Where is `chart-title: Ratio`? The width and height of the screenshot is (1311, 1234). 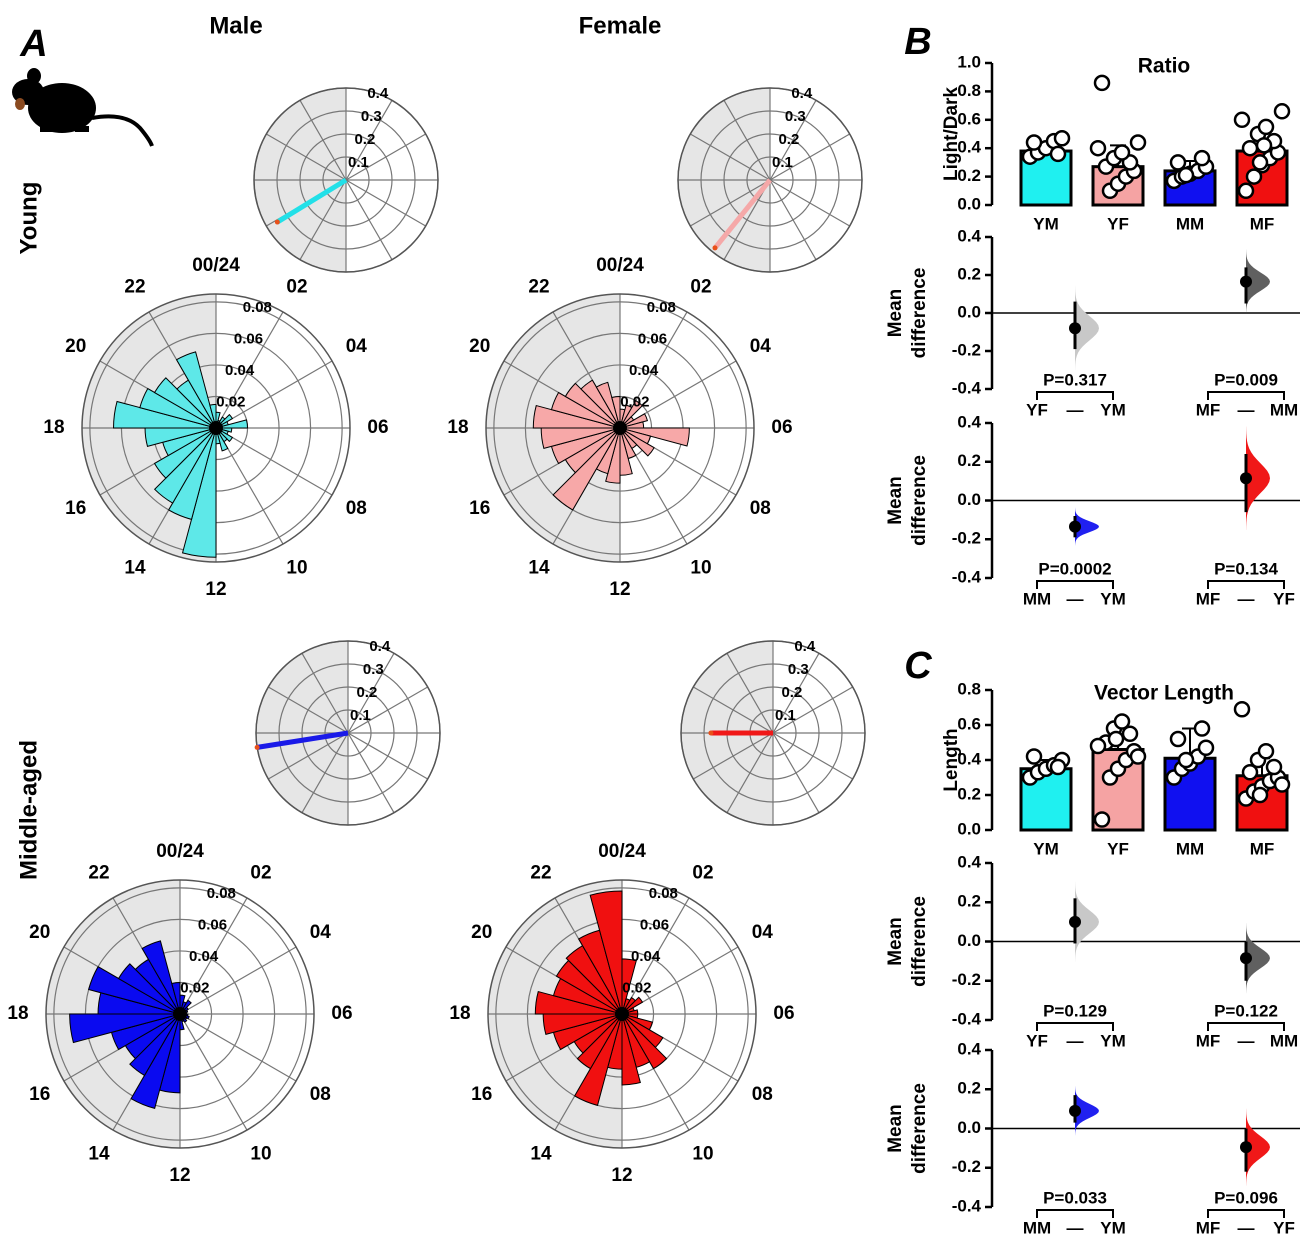 chart-title: Ratio is located at coordinates (1164, 66).